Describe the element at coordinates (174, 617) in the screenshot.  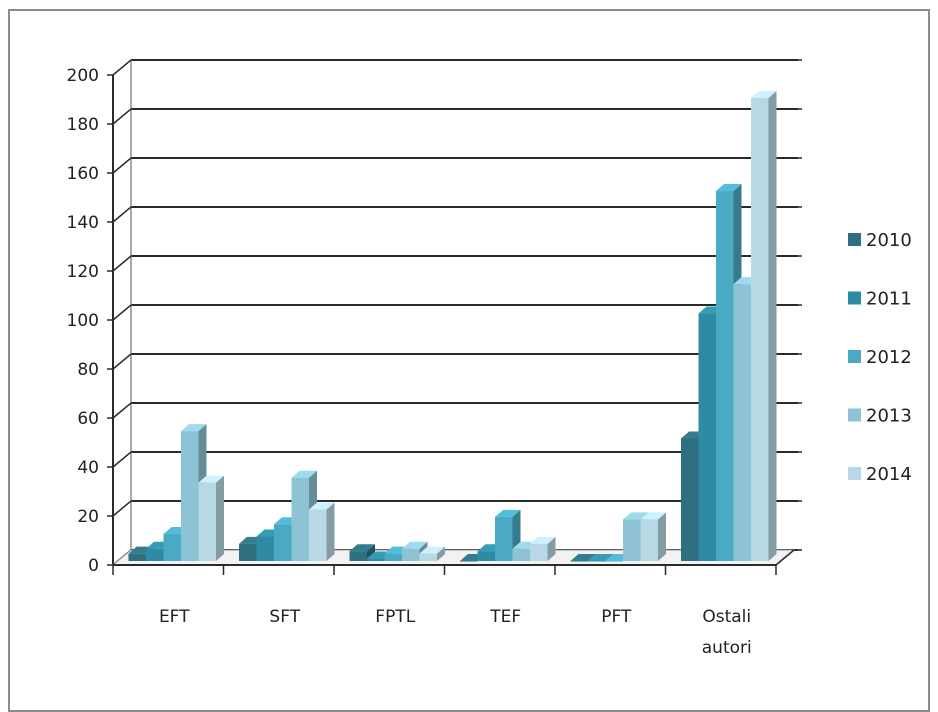
I see `x-tick-label: EFT` at that location.